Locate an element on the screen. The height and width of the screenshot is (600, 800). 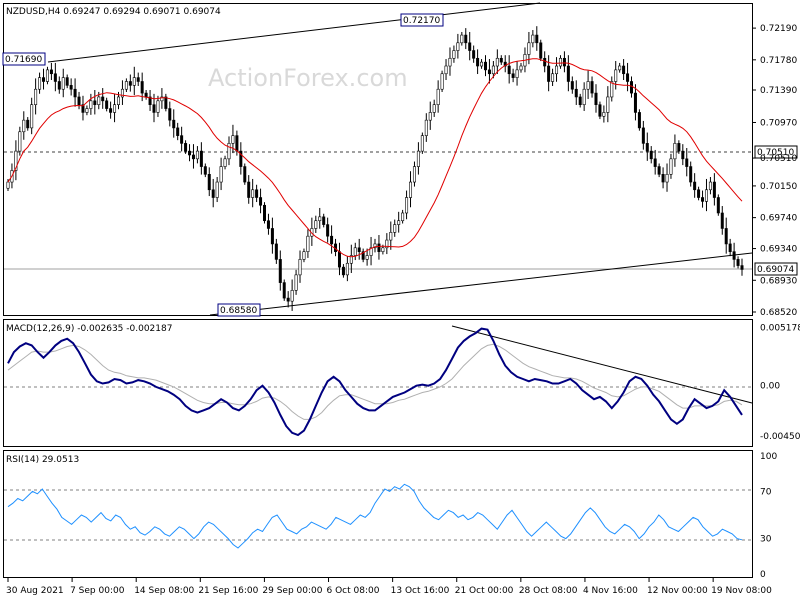
high-label: 0.72170 is located at coordinates (422, 20).